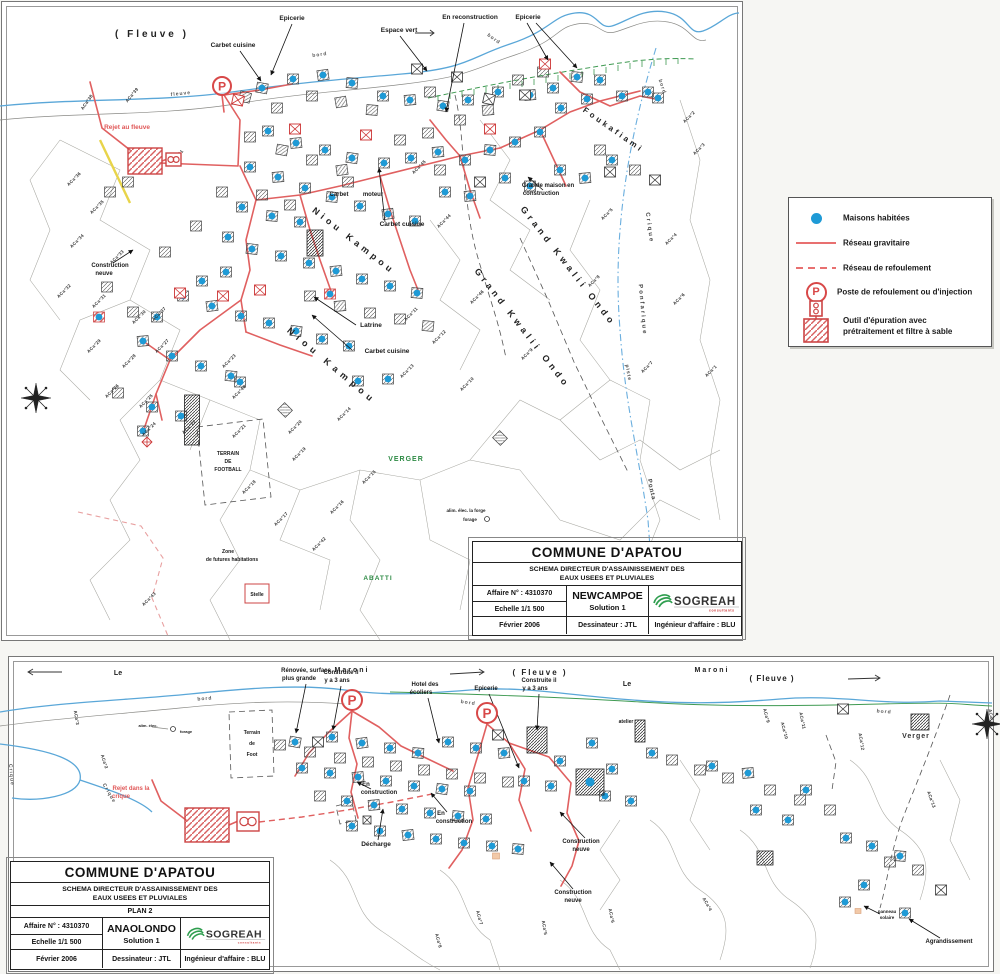 This screenshot has width=1000, height=974. Describe the element at coordinates (671, 239) in the screenshot. I see `parcel-code: ACa°4` at that location.